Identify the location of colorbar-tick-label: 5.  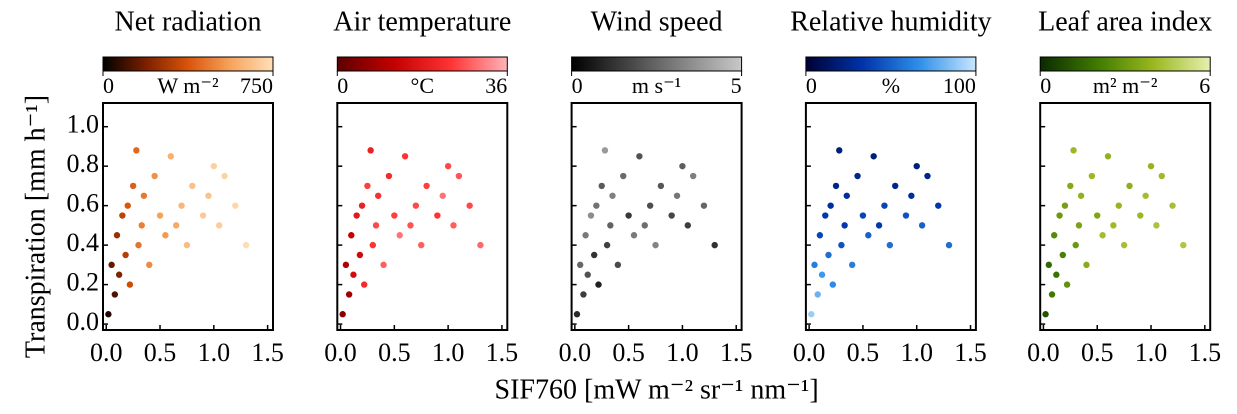
(736, 85).